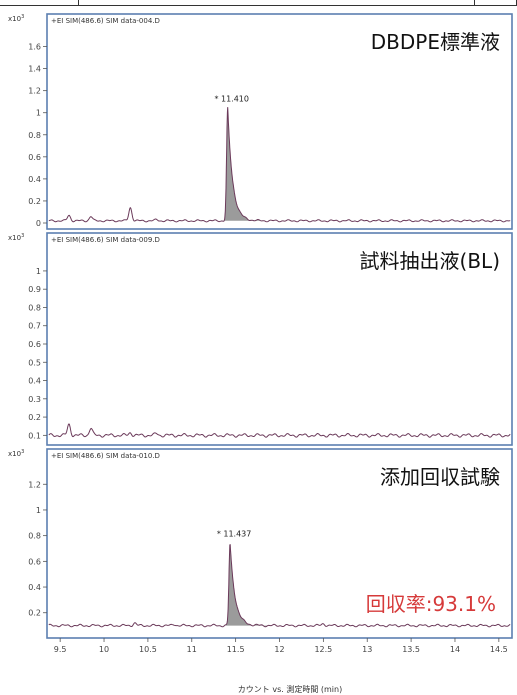 The width and height of the screenshot is (517, 695). I want to click on x-tick-label: 9.5, so click(60, 649).